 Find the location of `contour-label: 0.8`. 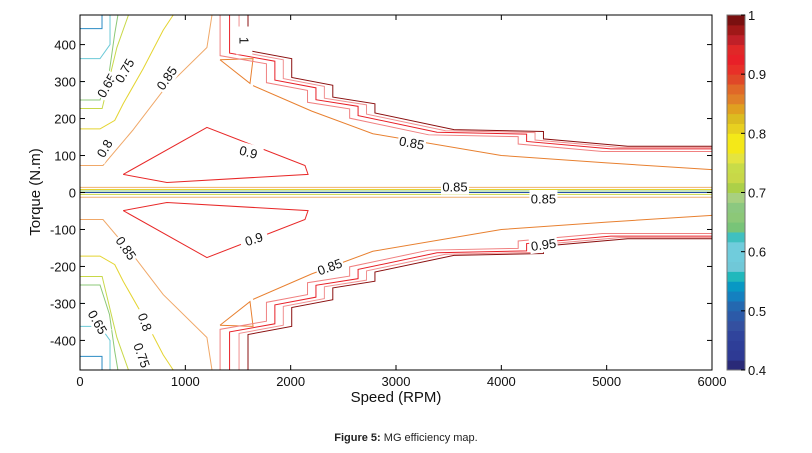

contour-label: 0.8 is located at coordinates (145, 322).